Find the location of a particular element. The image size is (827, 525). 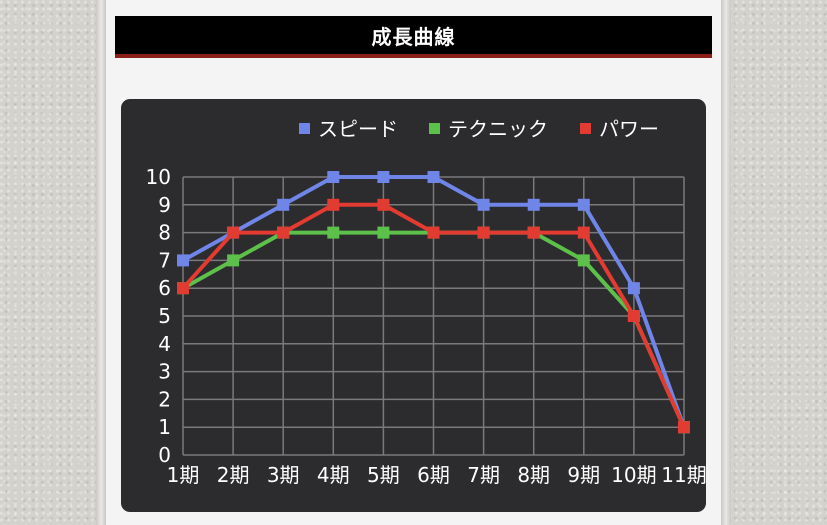

y-tick-label: 6 is located at coordinates (164, 288).